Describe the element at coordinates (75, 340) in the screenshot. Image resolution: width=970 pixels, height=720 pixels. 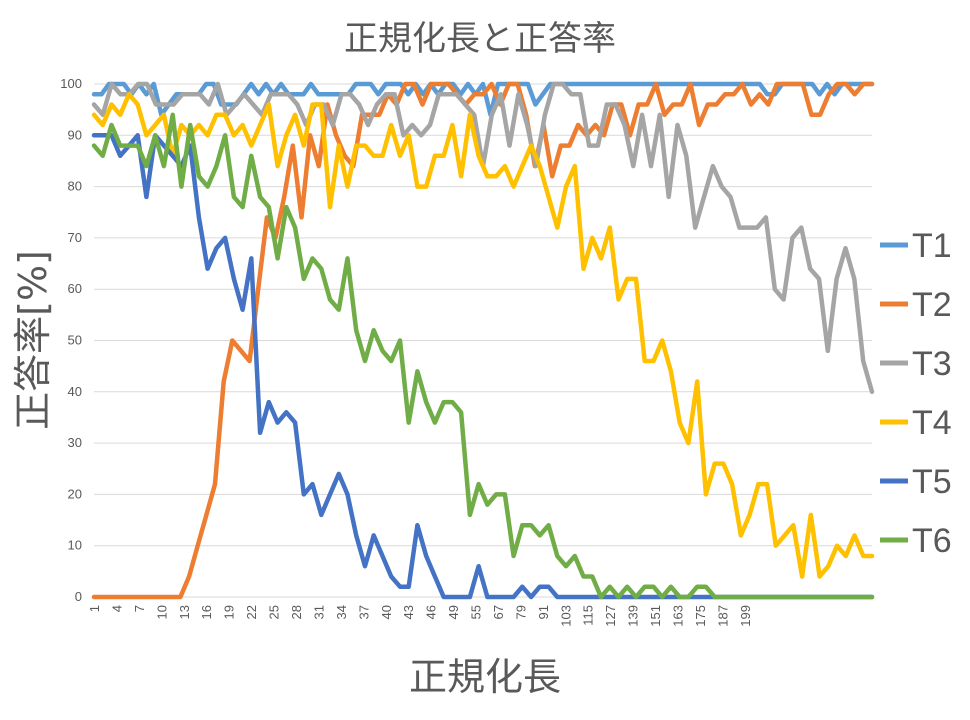
I see `y-tick-label: 50` at that location.